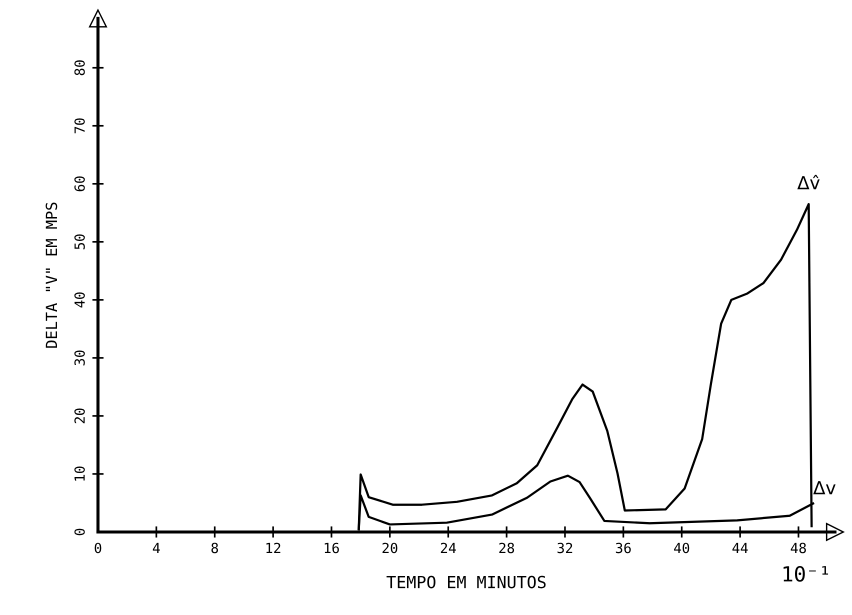  I want to click on y-tick-label: 20, so click(79, 416).